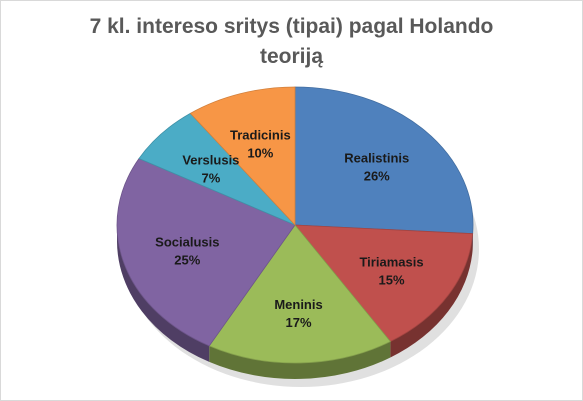 This screenshot has height=401, width=583. I want to click on pie-slice-tradicinis, so click(242, 156).